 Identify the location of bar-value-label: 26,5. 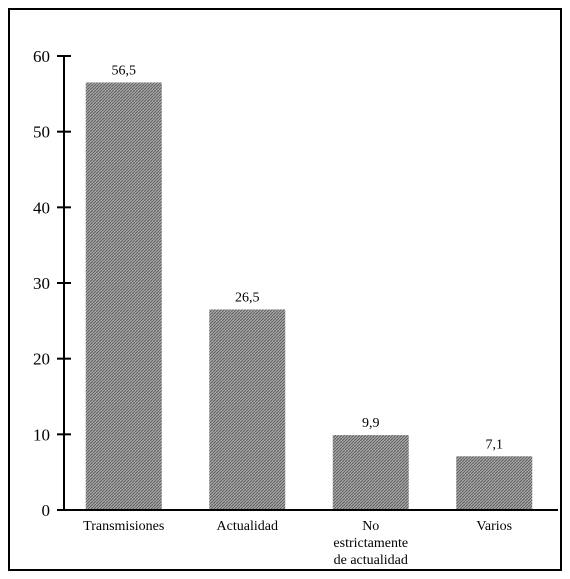
(247, 297).